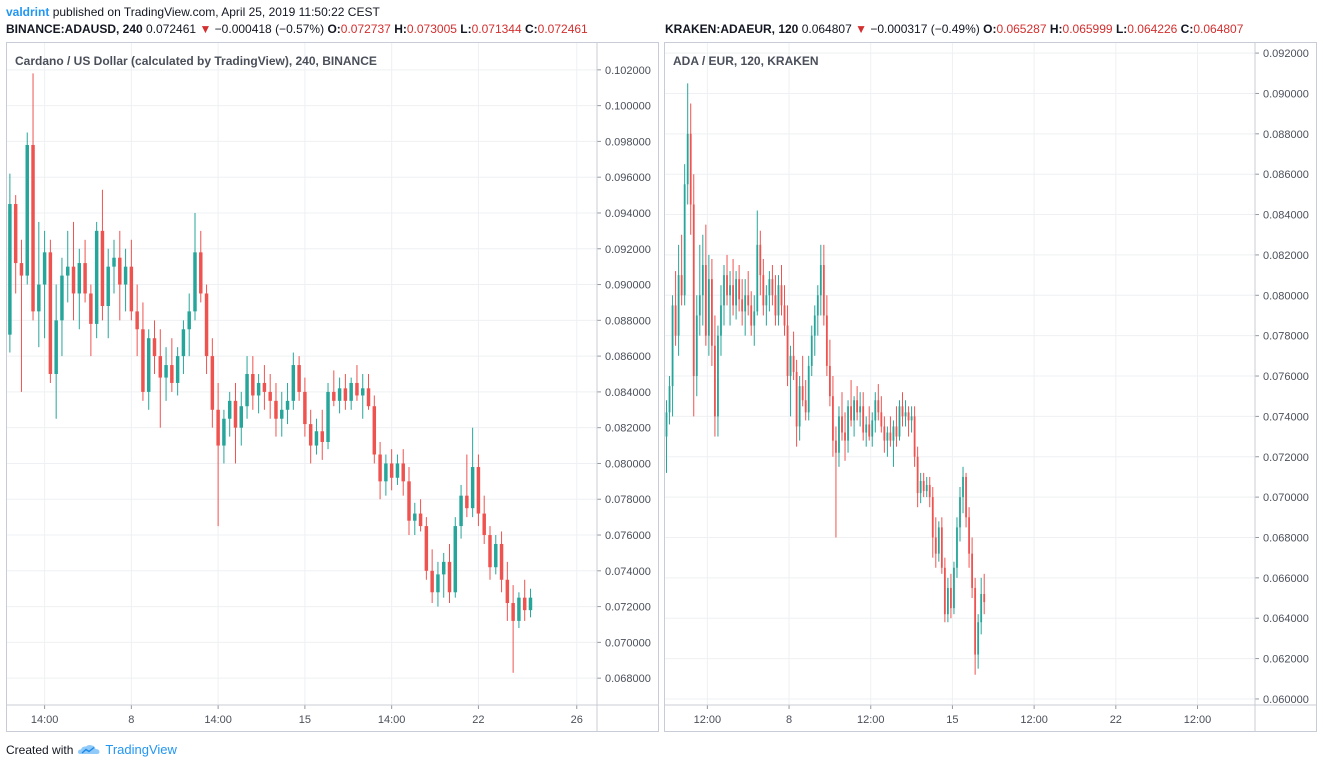 This screenshot has height=768, width=1323. Describe the element at coordinates (577, 720) in the screenshot. I see `time-label: 26` at that location.